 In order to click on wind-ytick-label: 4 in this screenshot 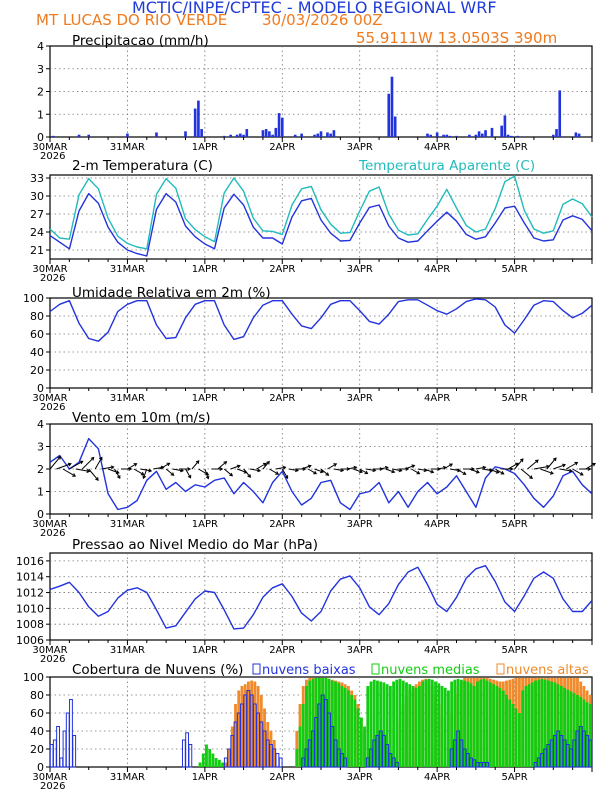, I will do `click(40, 424)`.